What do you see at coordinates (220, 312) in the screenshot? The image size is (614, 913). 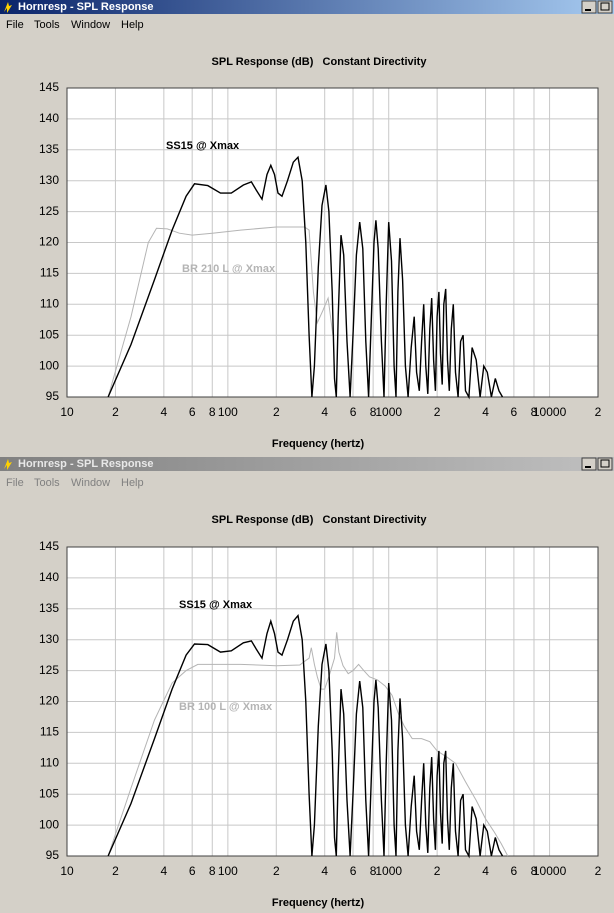 I see `series-line` at bounding box center [220, 312].